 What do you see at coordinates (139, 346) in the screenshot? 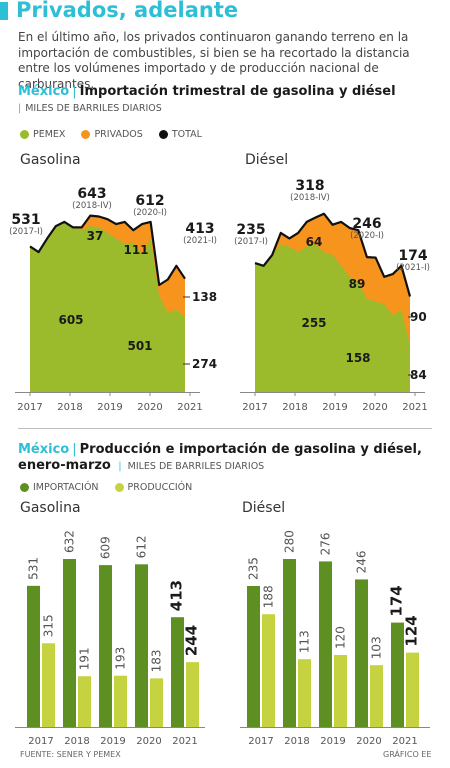
I see `data-label: 501` at bounding box center [139, 346].